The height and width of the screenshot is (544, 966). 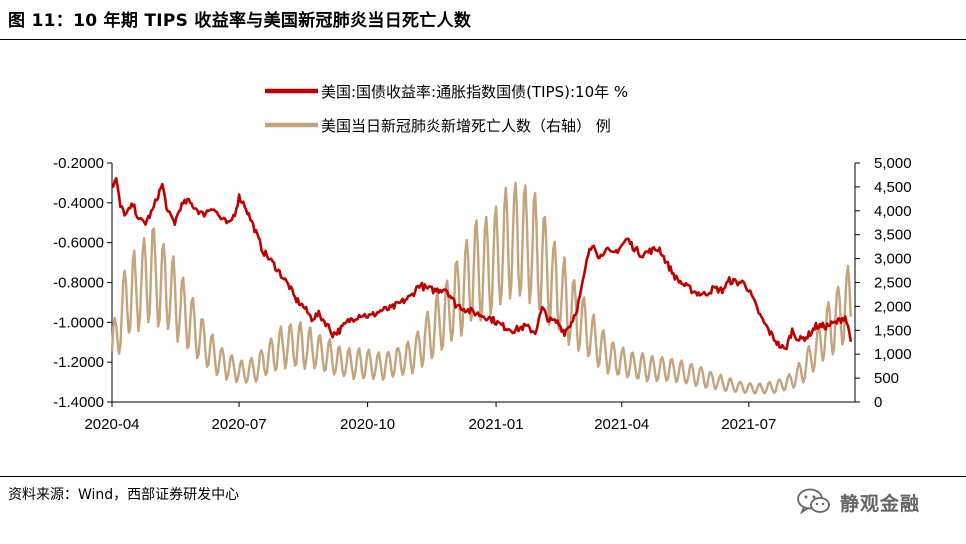 I want to click on y-left-tick-label: -1.0000, so click(x=78, y=322).